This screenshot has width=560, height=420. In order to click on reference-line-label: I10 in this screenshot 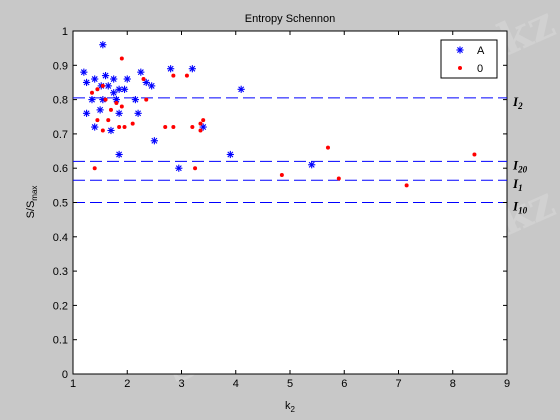, I will do `click(520, 207)`.